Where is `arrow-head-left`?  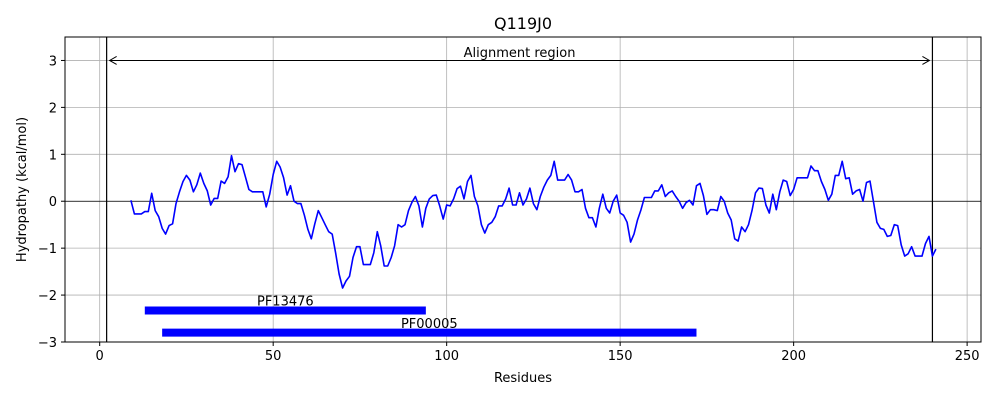
arrow-head-left is located at coordinates (112, 60).